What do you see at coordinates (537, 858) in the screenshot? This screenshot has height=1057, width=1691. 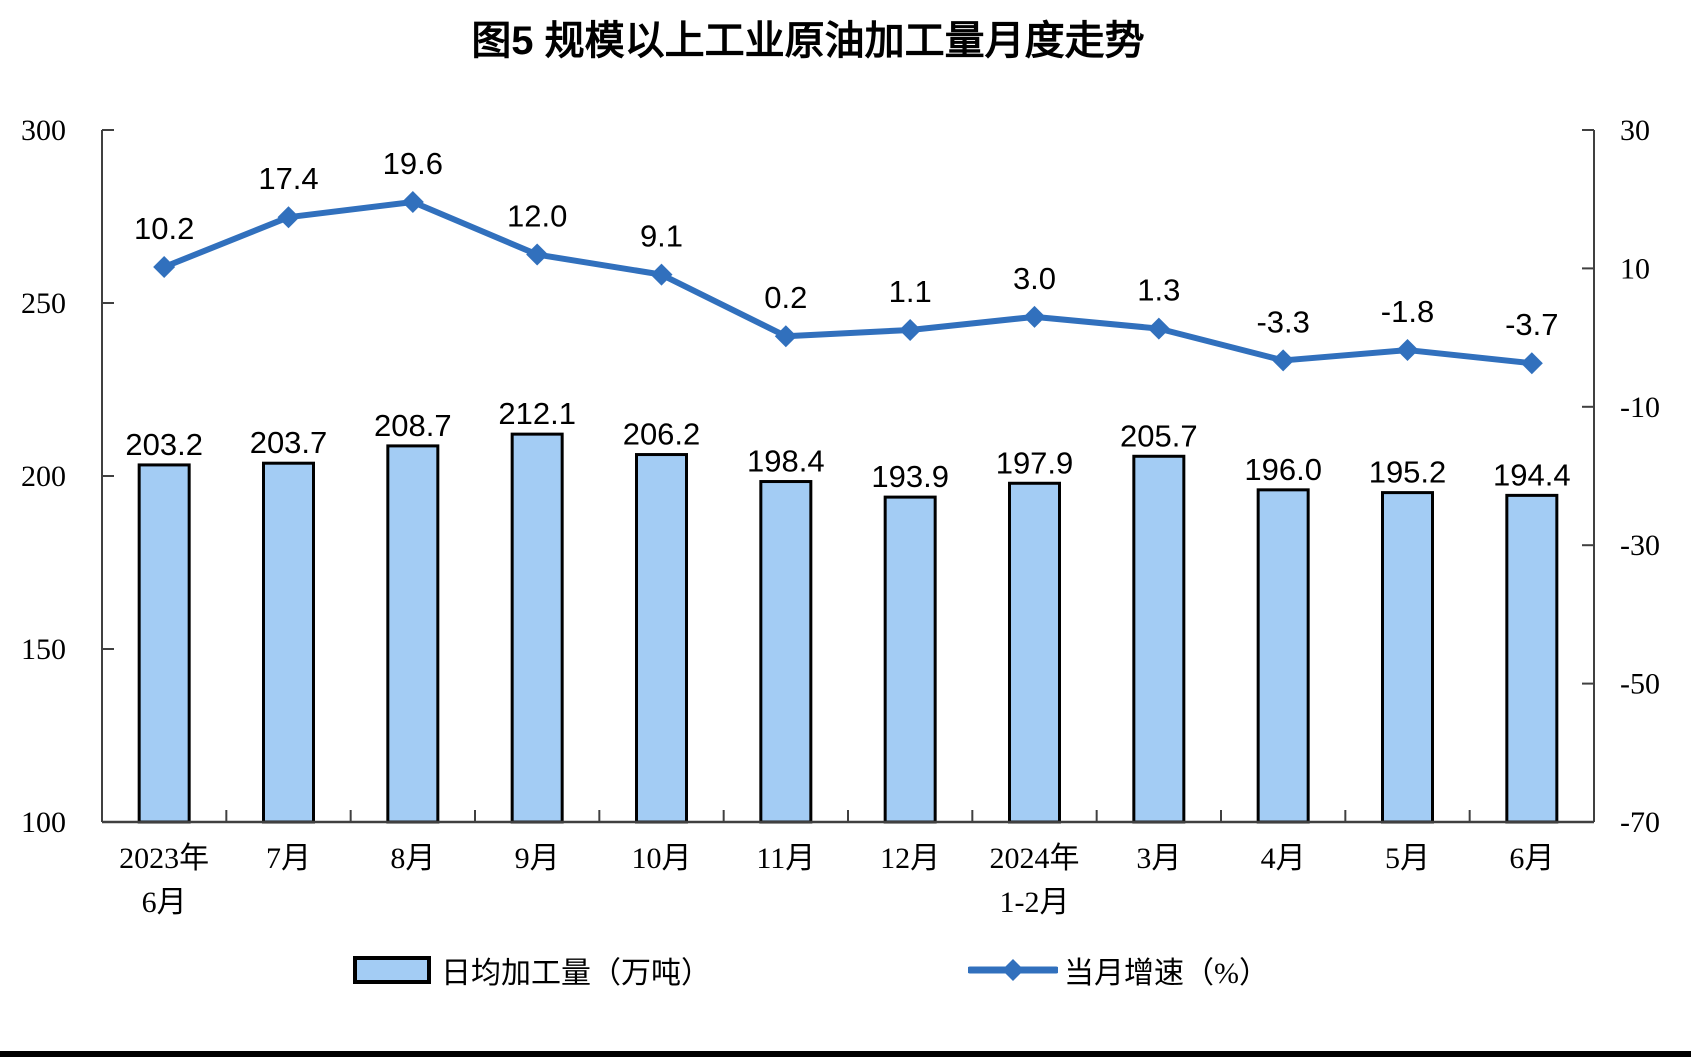 I see `x-category-label: 9月` at bounding box center [537, 858].